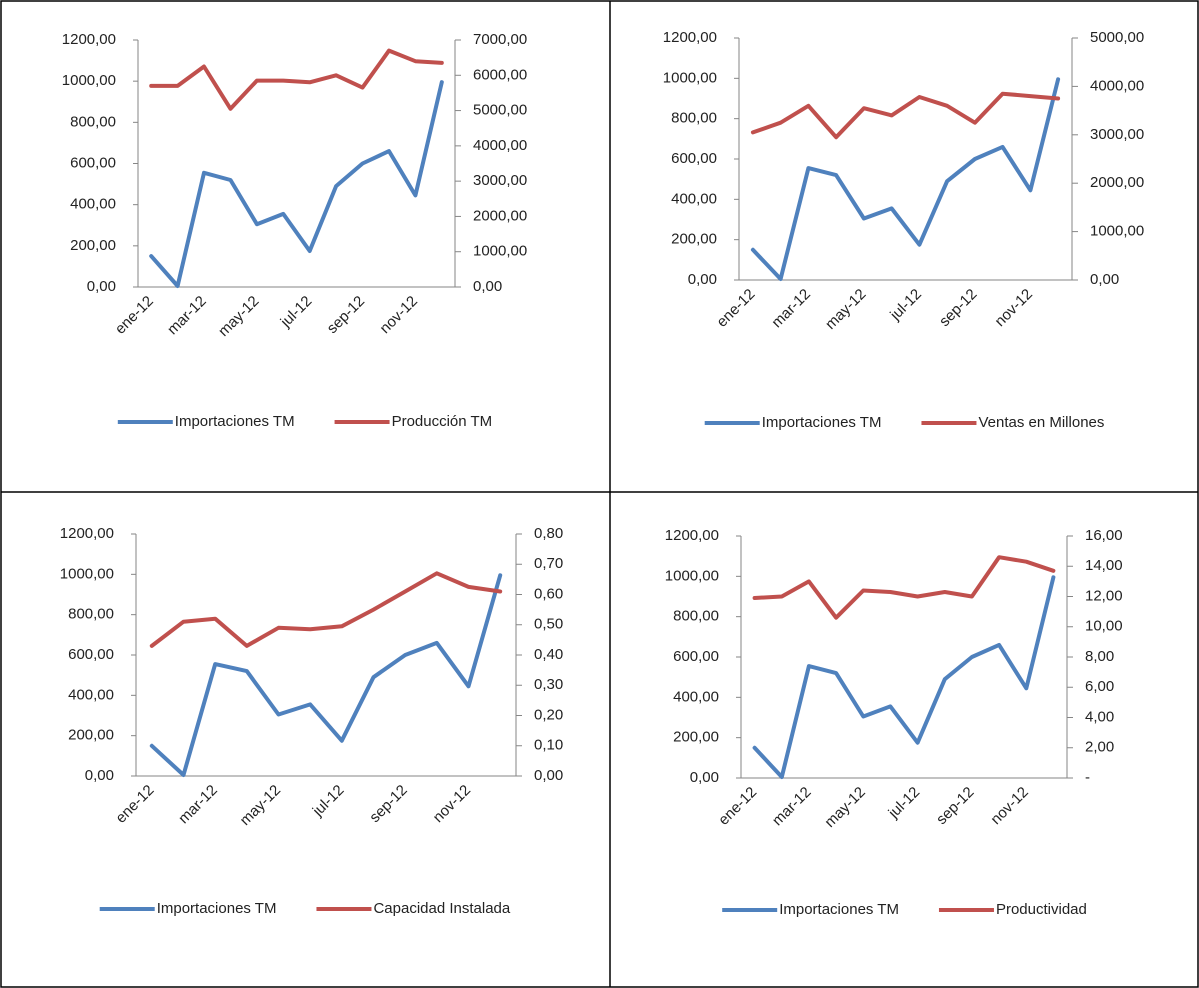 The image size is (1199, 988). Describe the element at coordinates (548, 593) in the screenshot. I see `y2-tick-label: 0,60` at that location.